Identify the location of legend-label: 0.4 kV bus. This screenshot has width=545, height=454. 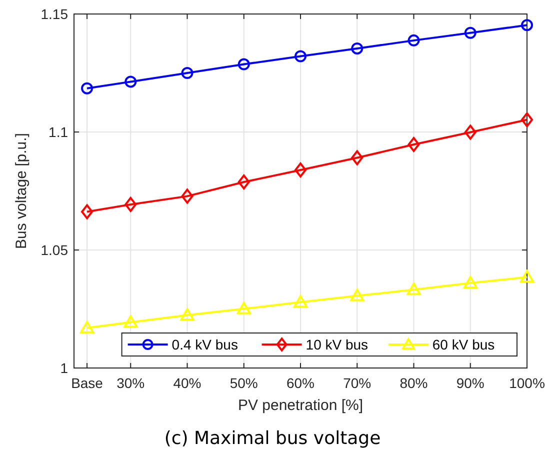
(205, 344).